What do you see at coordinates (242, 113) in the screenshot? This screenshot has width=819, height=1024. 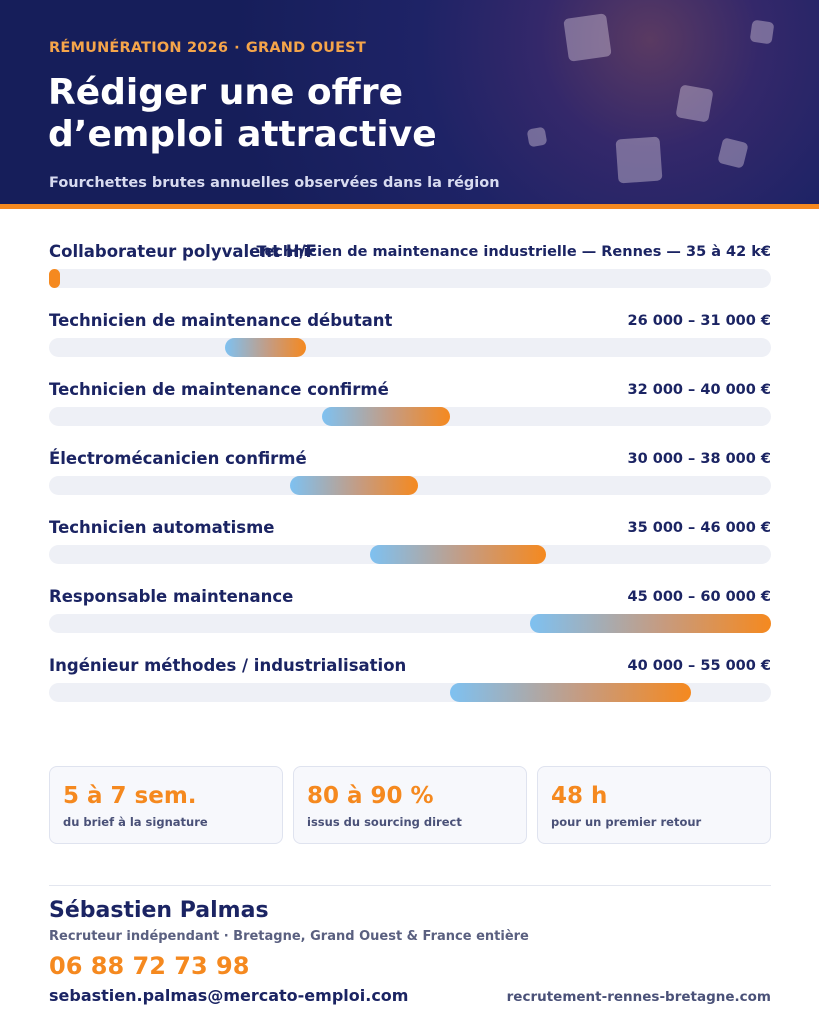 I see `page-title: Rédiger une offre d’emploi attractive` at bounding box center [242, 113].